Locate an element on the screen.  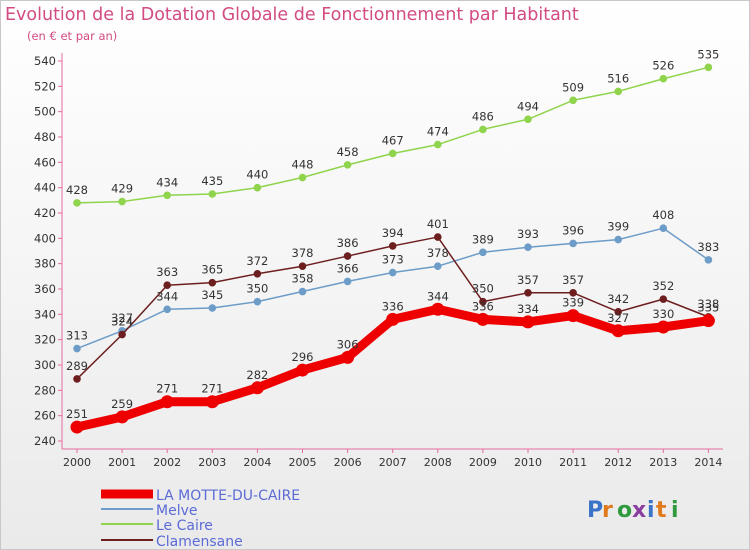
data-label: 448 is located at coordinates (303, 165).